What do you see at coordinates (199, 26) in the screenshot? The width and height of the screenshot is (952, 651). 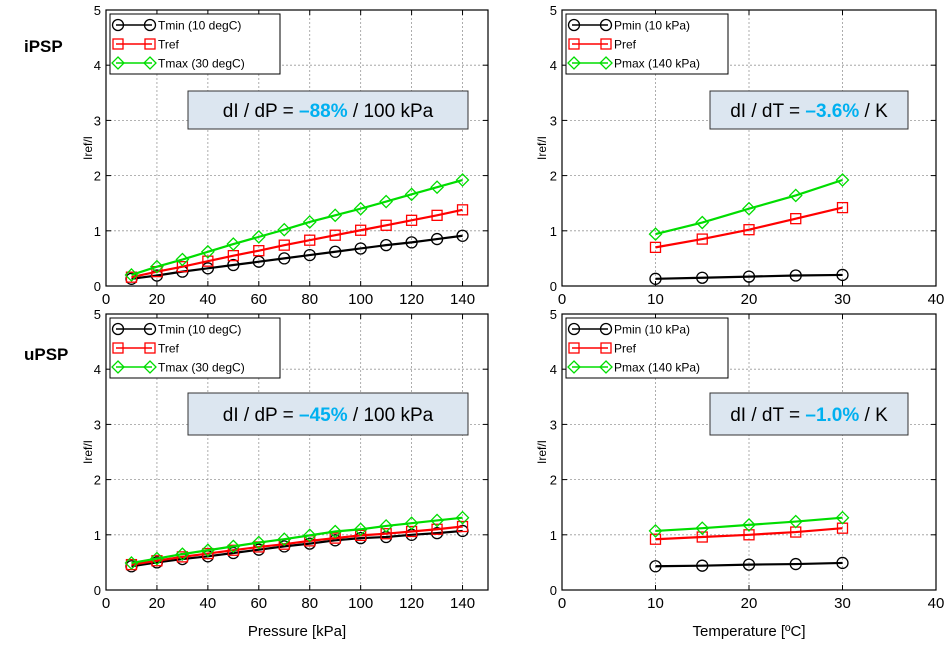 I see `legend-label: Tmin (10 degC)` at bounding box center [199, 26].